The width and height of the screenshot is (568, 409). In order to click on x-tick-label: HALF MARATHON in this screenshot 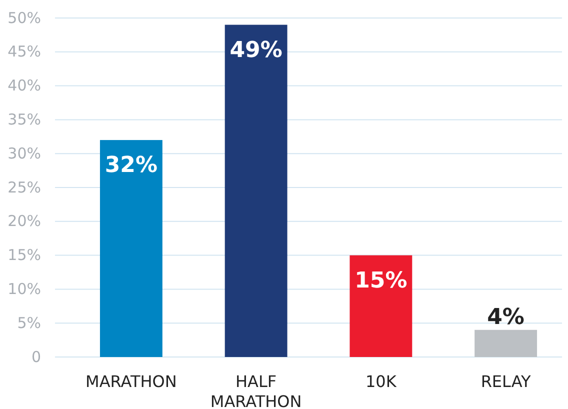, I will do `click(256, 390)`.